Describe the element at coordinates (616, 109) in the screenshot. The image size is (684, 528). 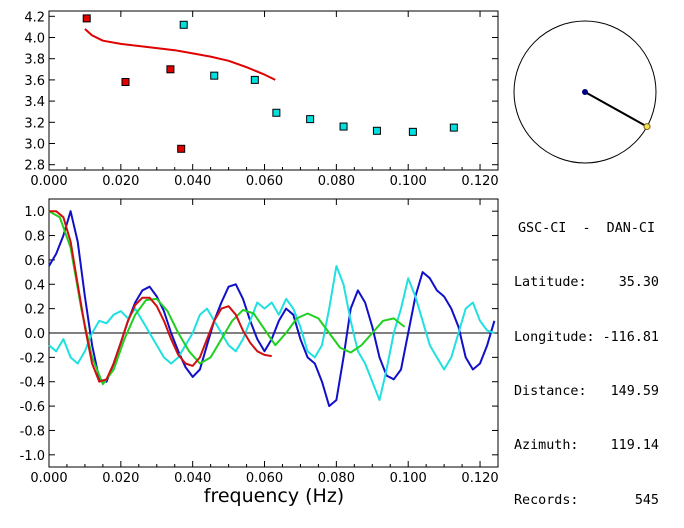
I see `azimuth-line` at that location.